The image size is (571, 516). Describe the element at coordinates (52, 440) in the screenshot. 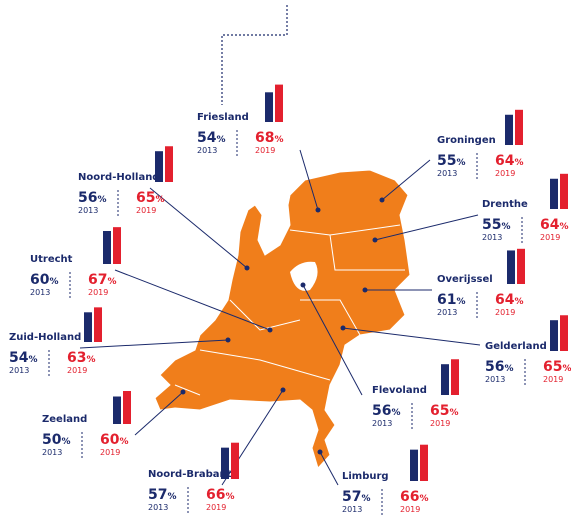

I see `value: 50` at that location.